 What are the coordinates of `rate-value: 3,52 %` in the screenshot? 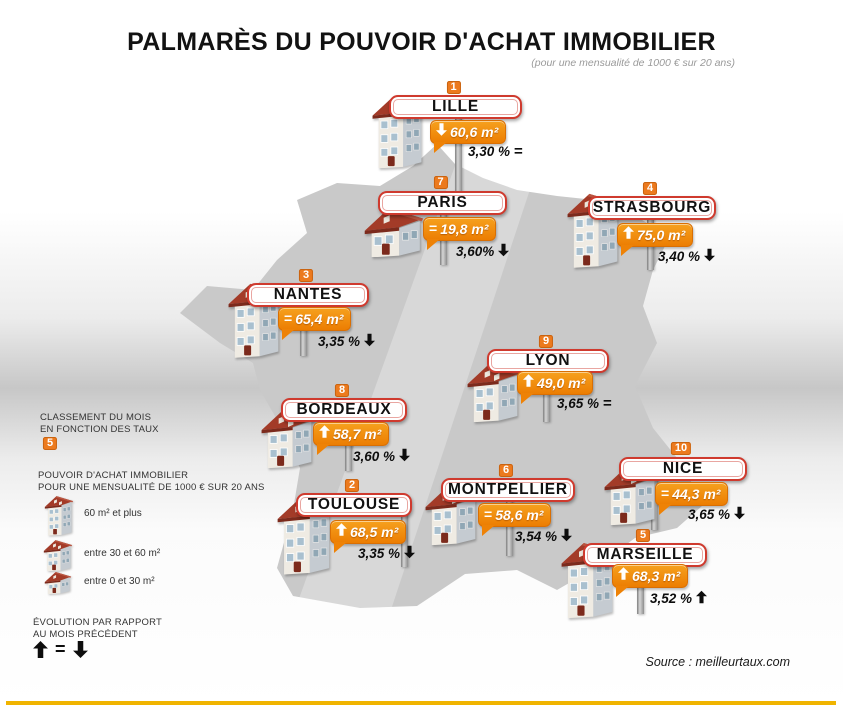 It's located at (671, 598).